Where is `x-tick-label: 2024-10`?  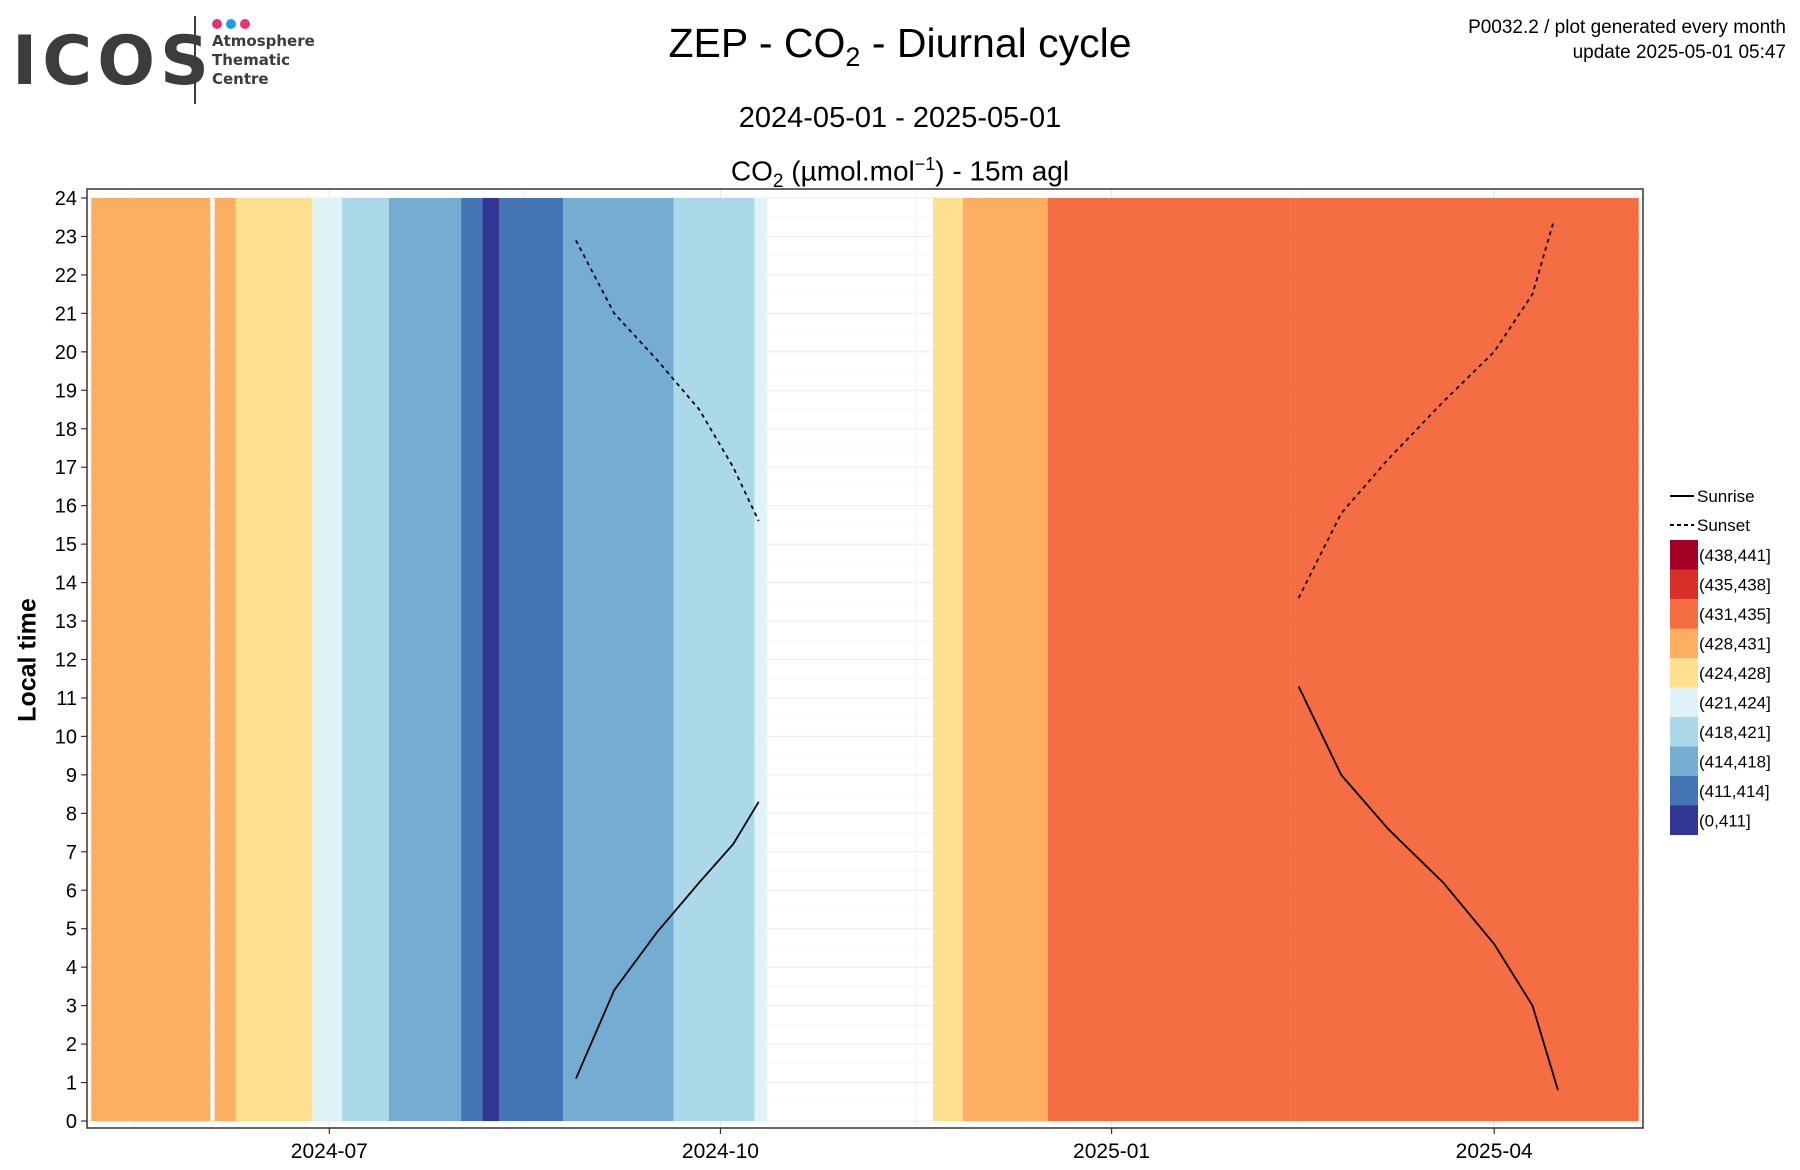 x-tick-label: 2024-10 is located at coordinates (720, 1151).